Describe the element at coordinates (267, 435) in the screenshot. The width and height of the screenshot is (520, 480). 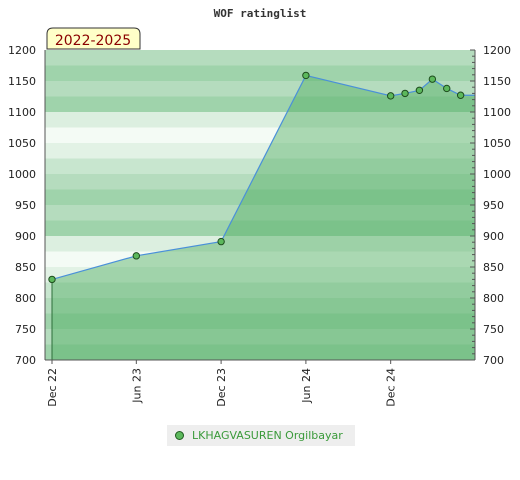
I see `legend-series-name: LKHAGVASUREN Orgilbayar` at that location.